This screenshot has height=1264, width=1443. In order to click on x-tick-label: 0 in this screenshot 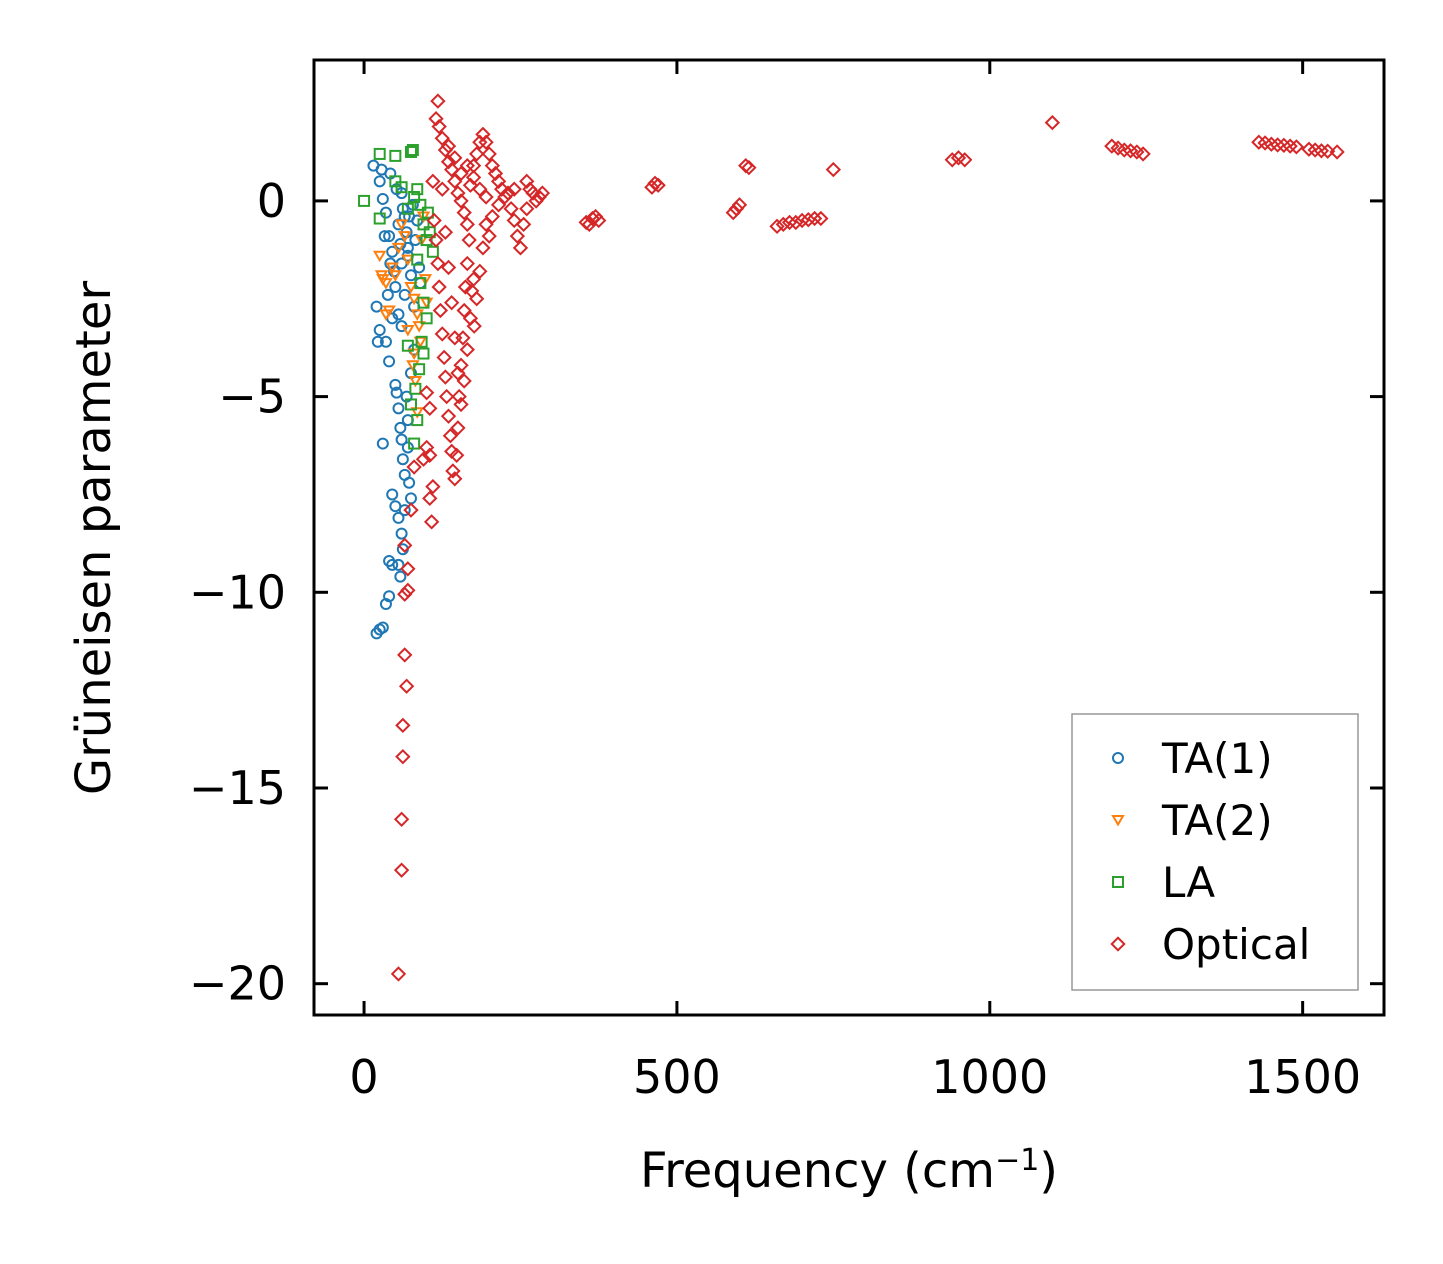, I will do `click(363, 1077)`.